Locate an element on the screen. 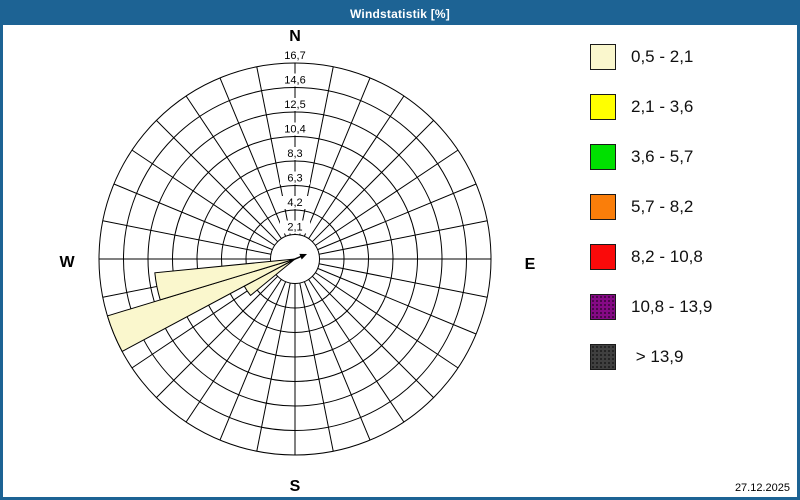  radial-tick-label: 4,2 is located at coordinates (294, 203).